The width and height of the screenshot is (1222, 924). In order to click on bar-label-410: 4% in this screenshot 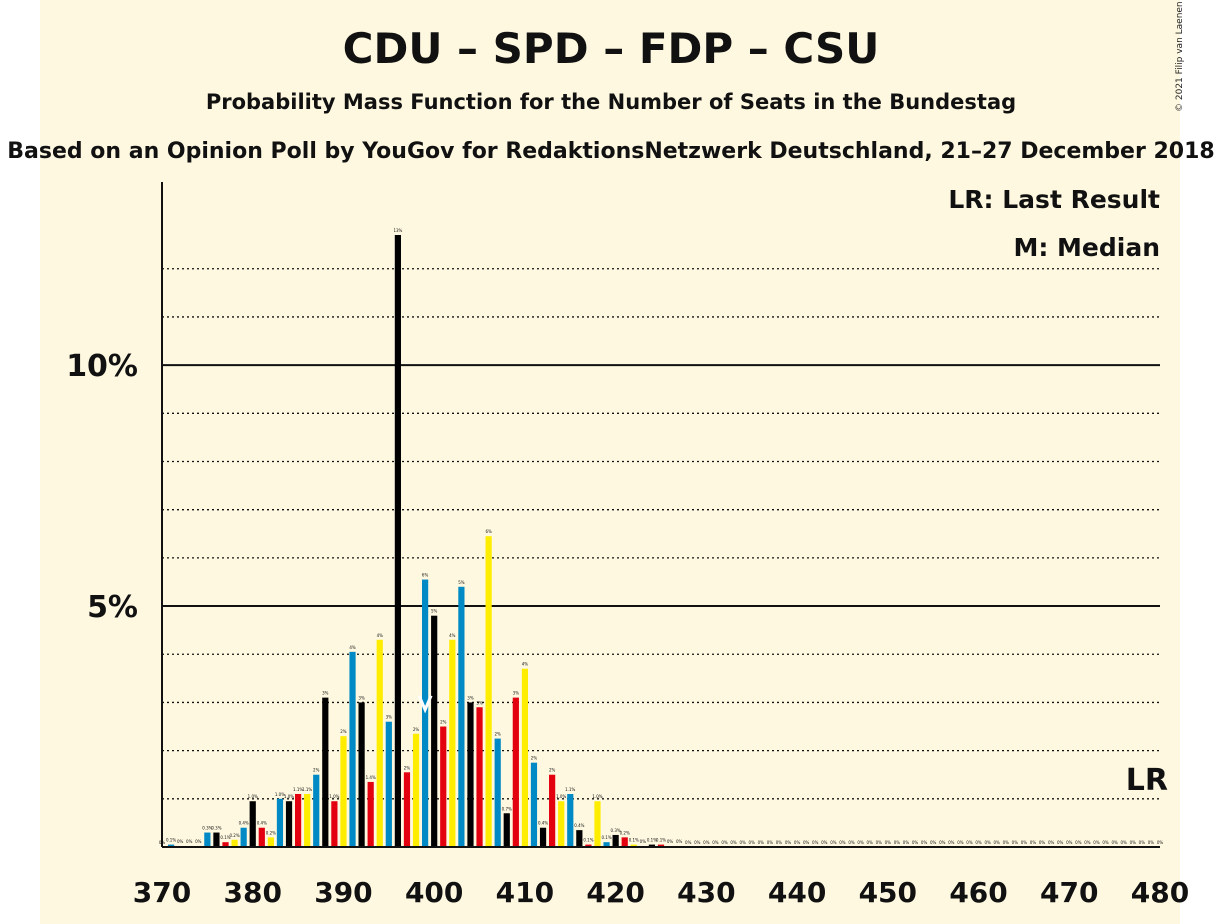, I will do `click(525, 664)`.